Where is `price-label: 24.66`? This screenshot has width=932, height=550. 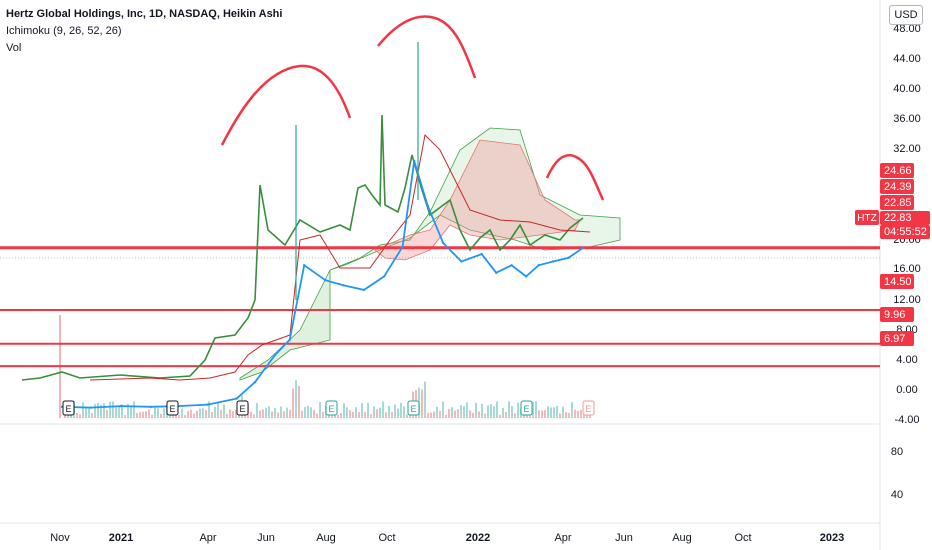
price-label: 24.66 is located at coordinates (897, 170).